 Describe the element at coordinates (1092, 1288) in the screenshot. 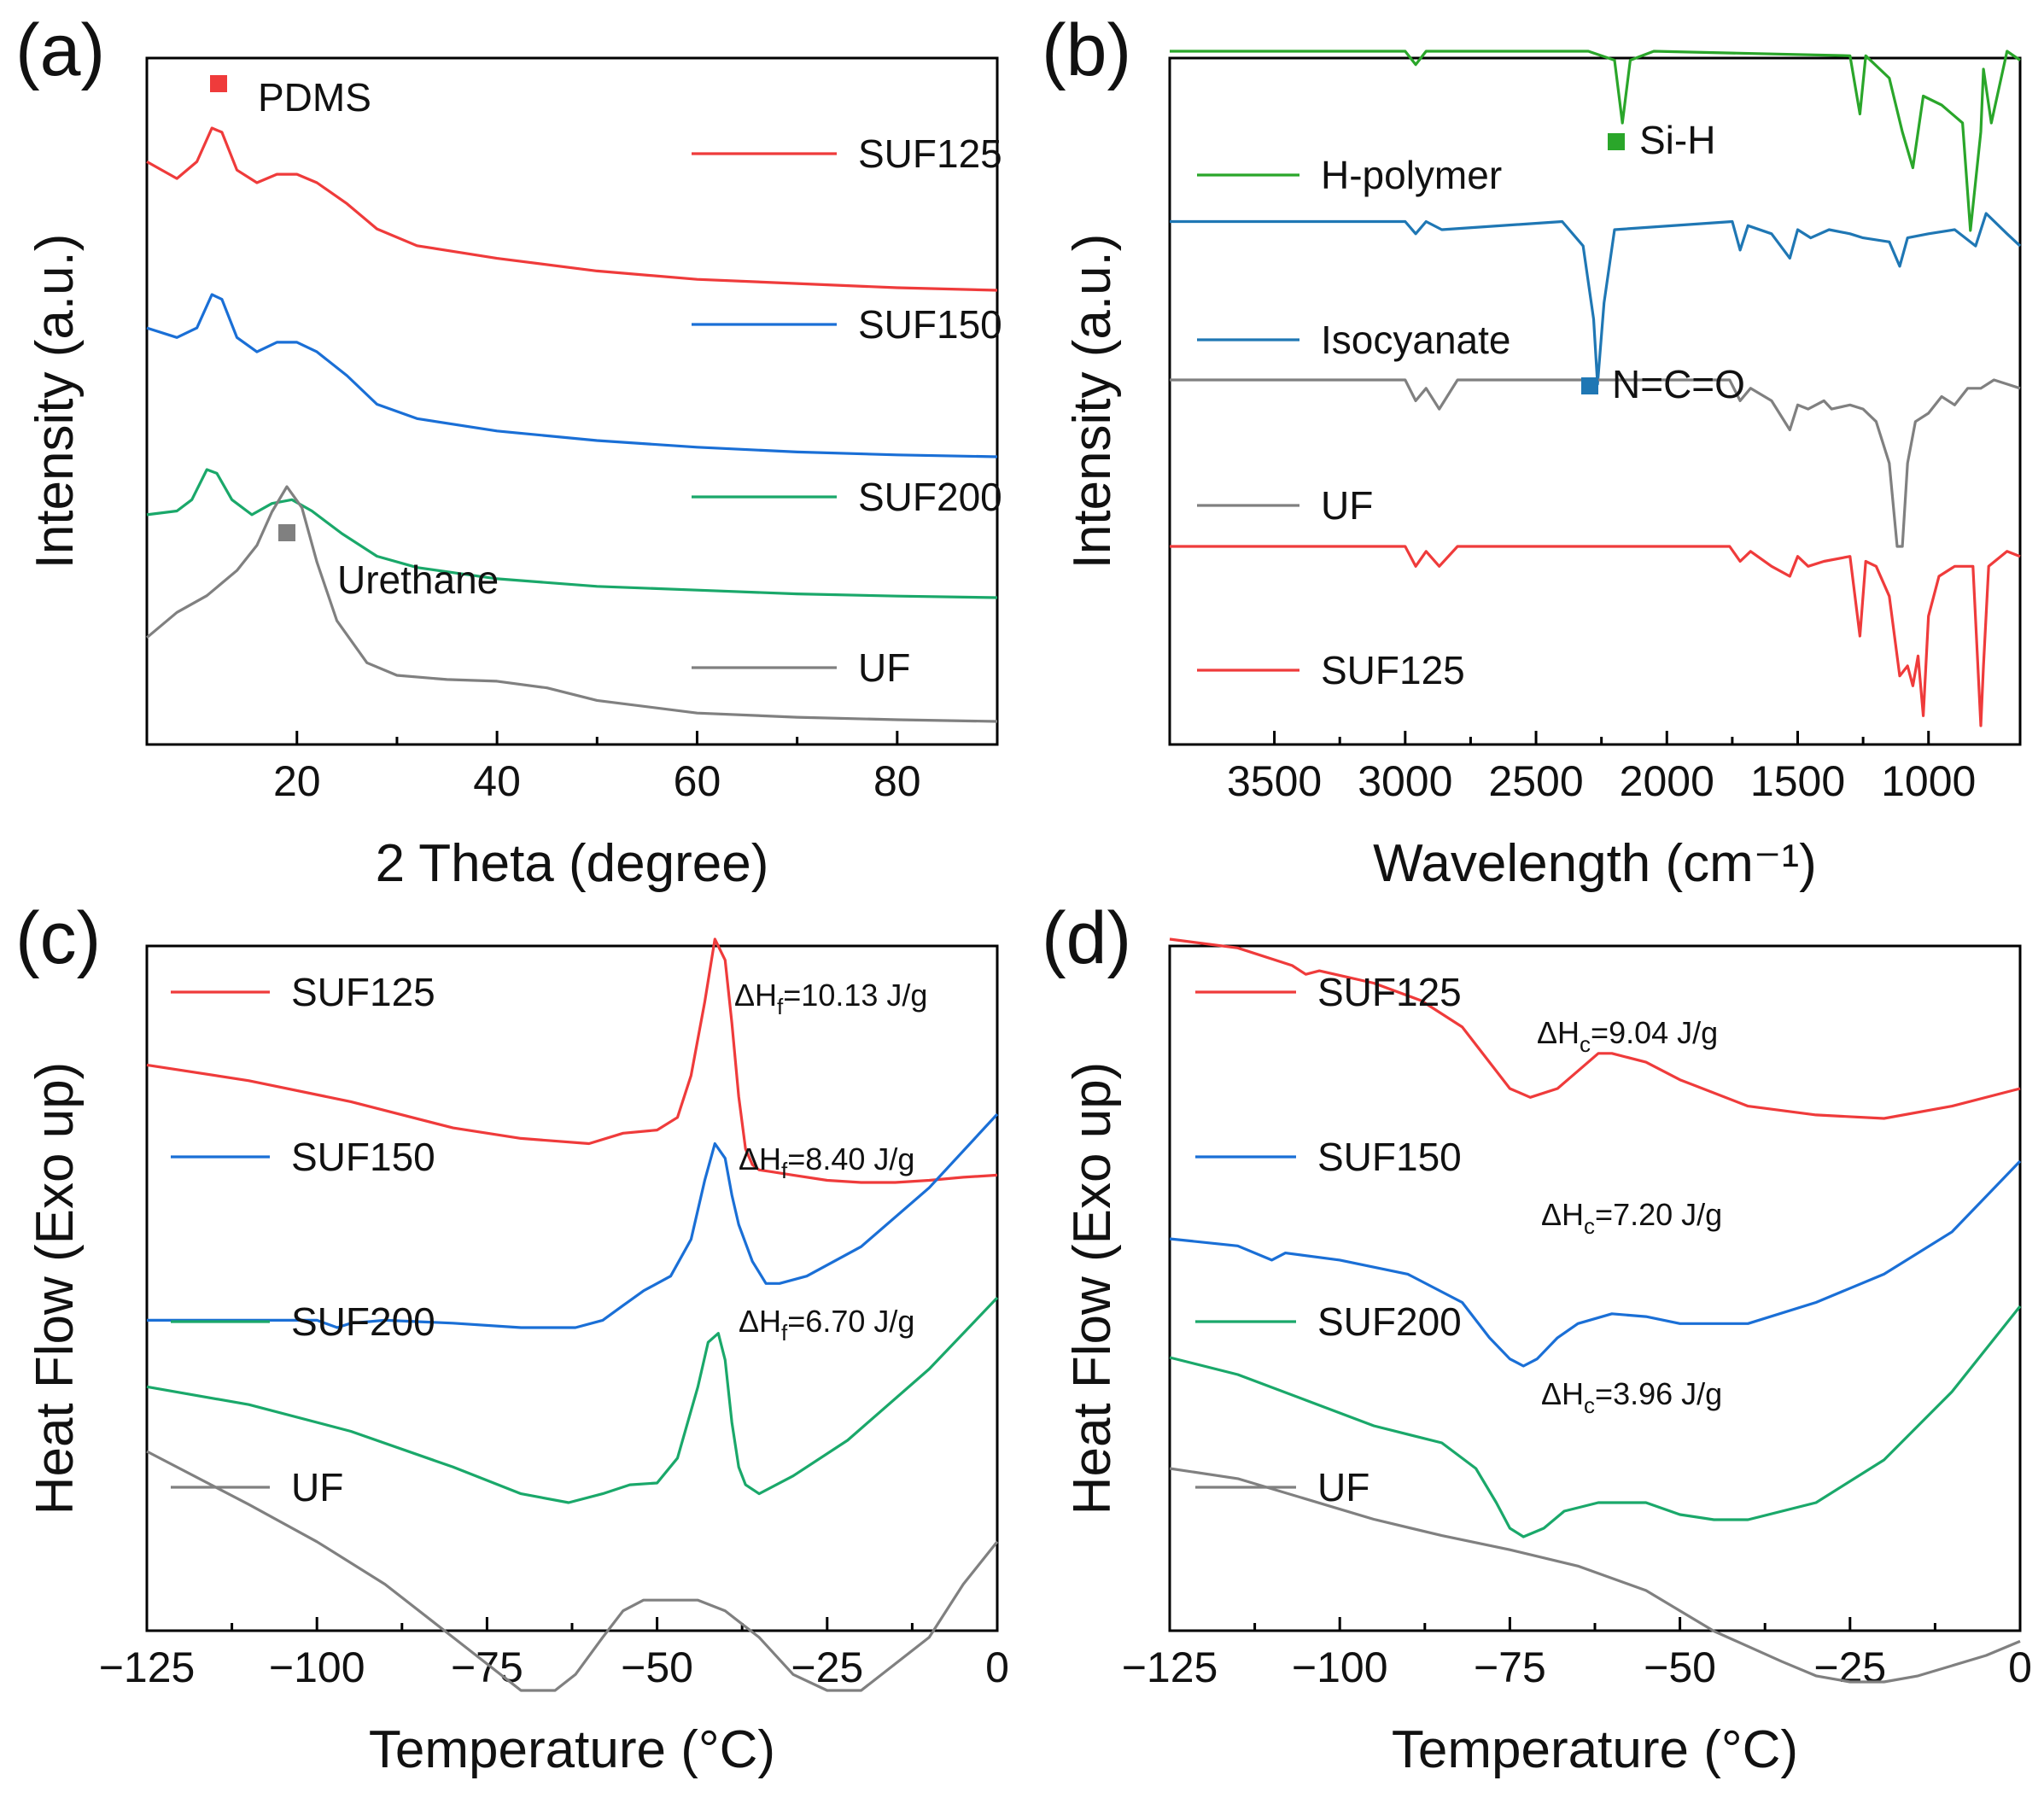

I see `y-axis-title: Heat Flow (Exo up)` at that location.